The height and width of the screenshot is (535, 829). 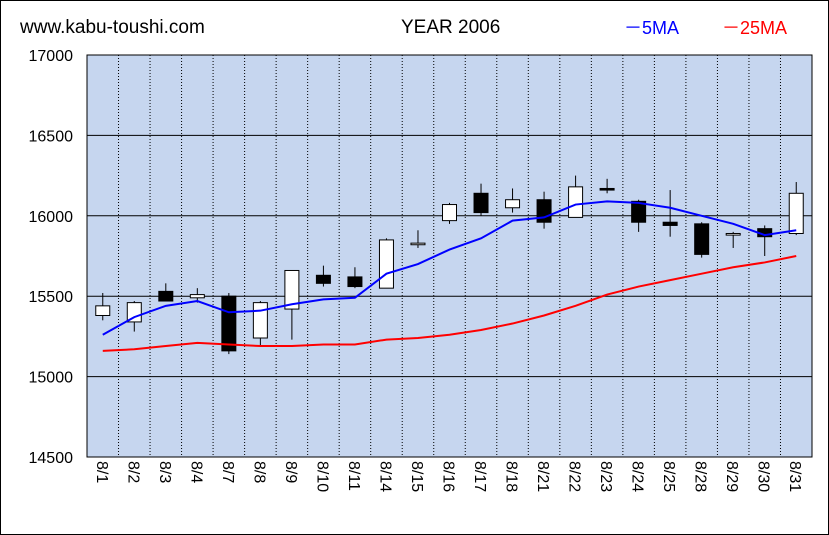 What do you see at coordinates (574, 476) in the screenshot?
I see `x-tick-label: 8/22` at bounding box center [574, 476].